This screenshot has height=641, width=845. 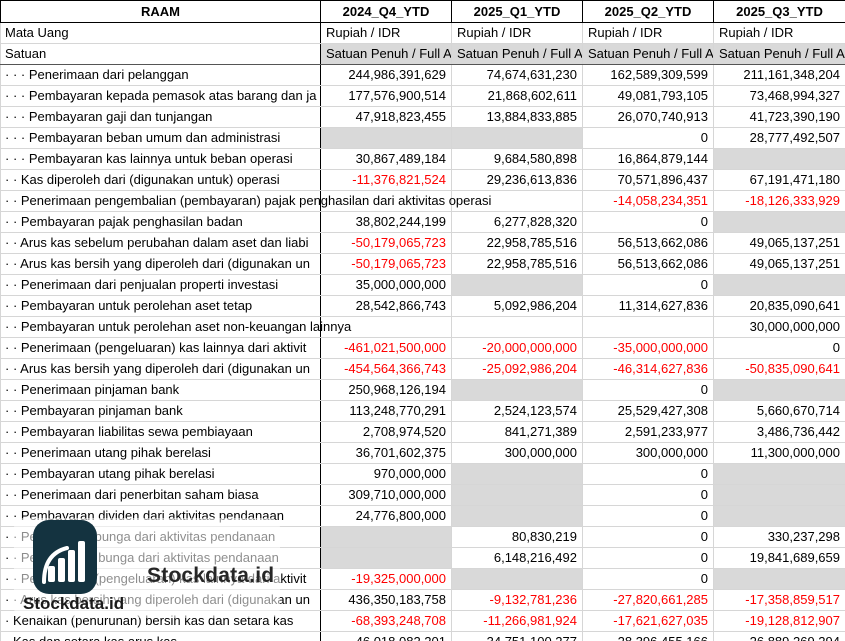 I want to click on row-label: · · Pembayaran utang pihak berelasi, so click(x=160, y=474).